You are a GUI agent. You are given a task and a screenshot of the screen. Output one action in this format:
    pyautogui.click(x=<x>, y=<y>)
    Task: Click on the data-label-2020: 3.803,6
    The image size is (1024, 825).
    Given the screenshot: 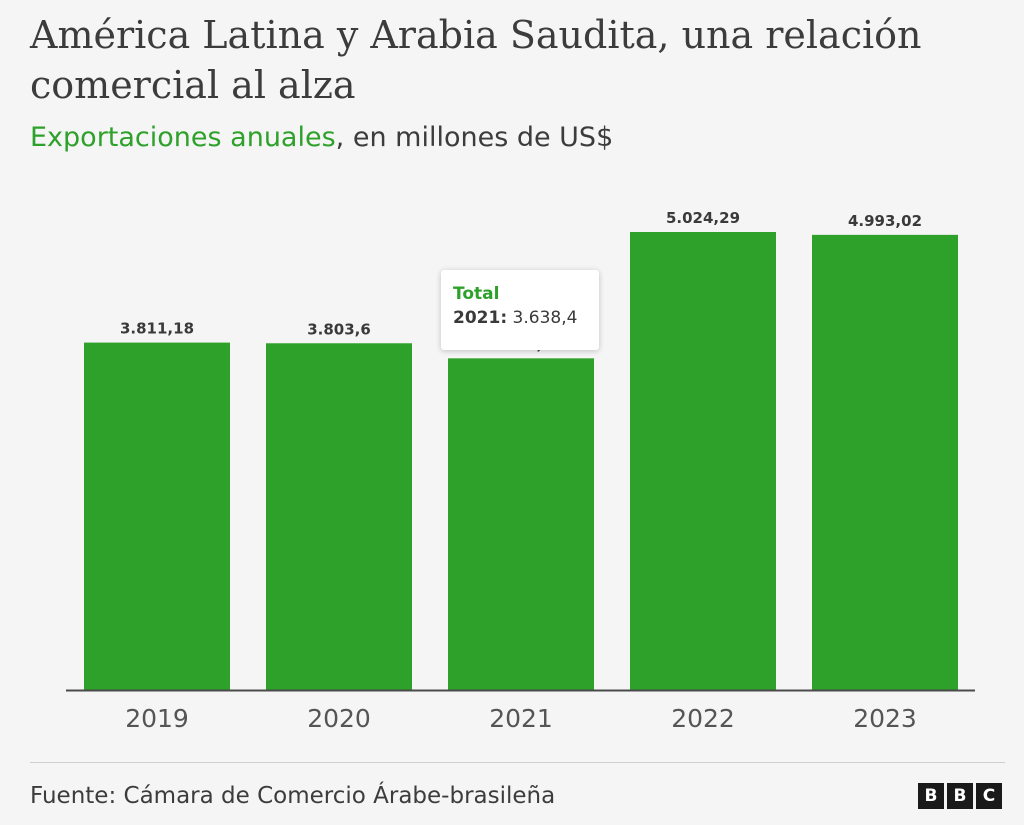 What is the action you would take?
    pyautogui.click(x=339, y=329)
    